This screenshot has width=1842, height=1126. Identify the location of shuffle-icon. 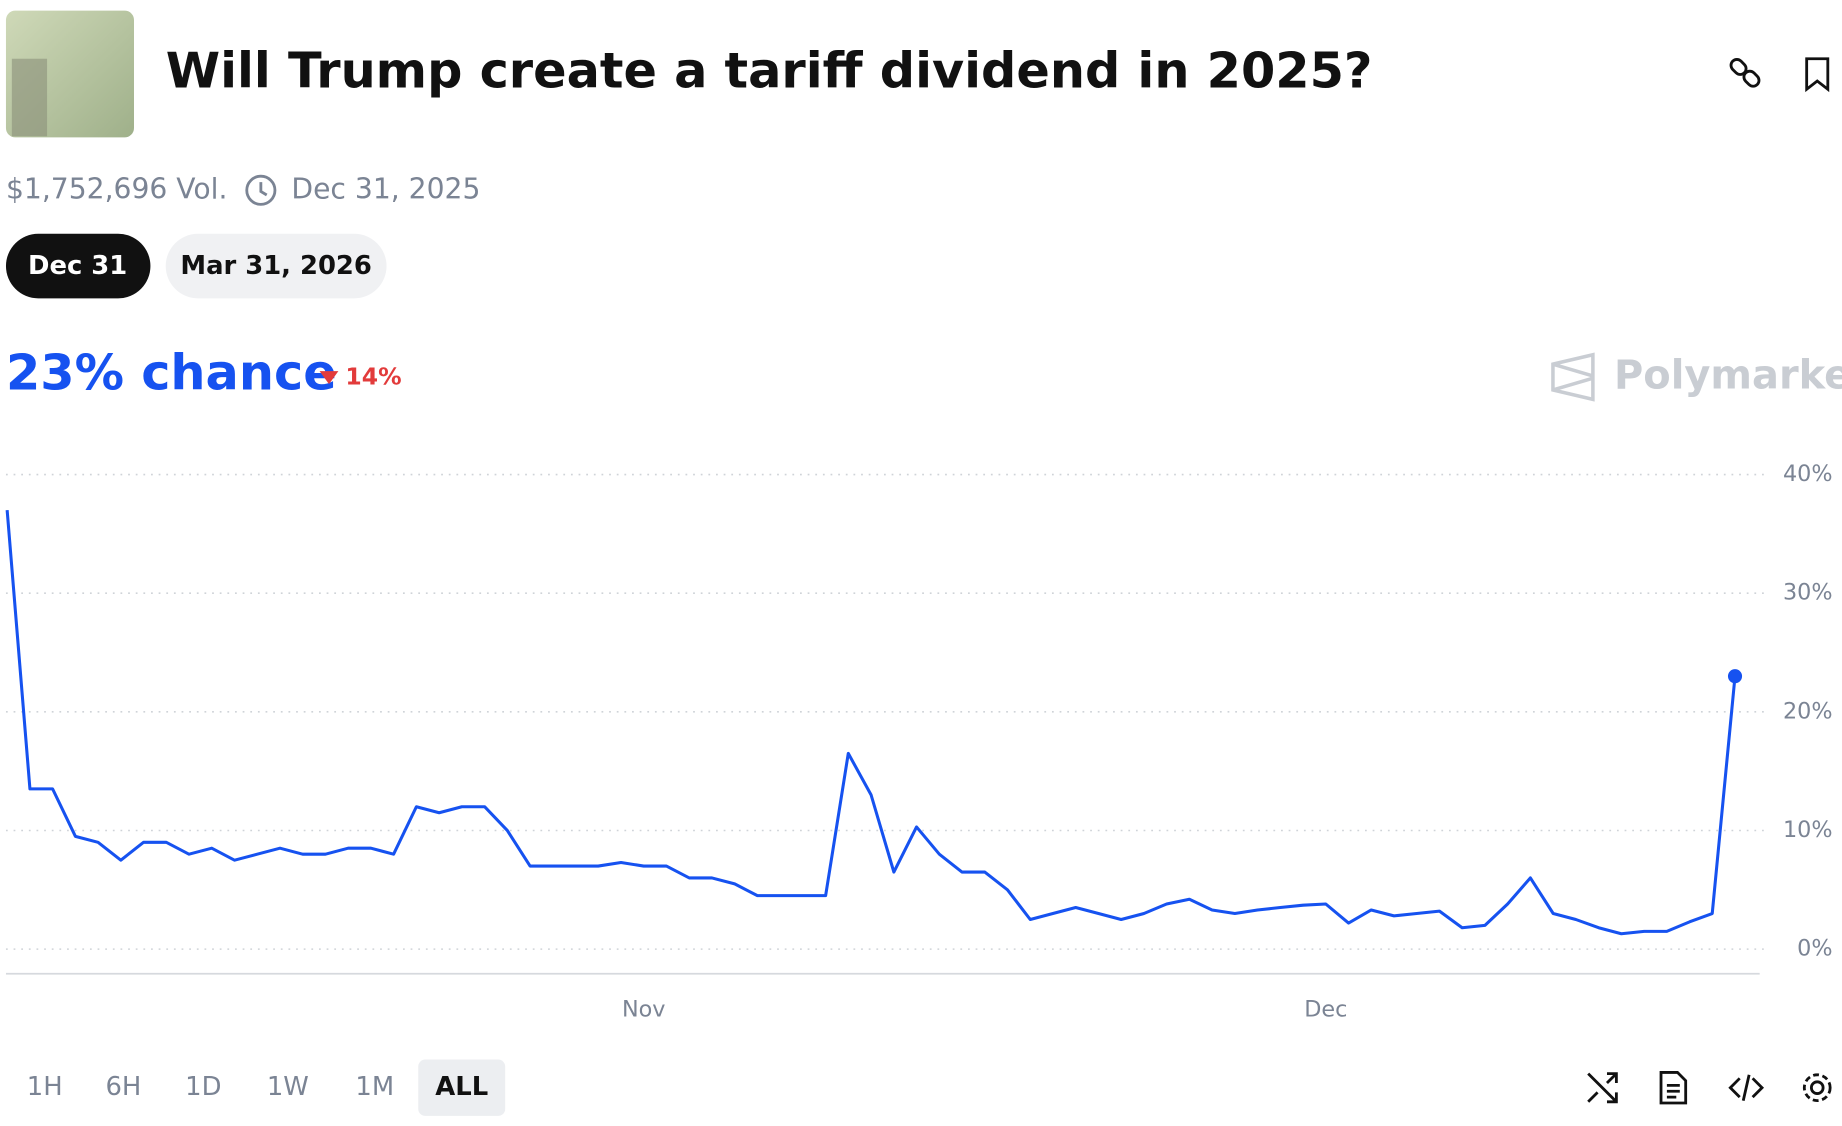
(1602, 1088).